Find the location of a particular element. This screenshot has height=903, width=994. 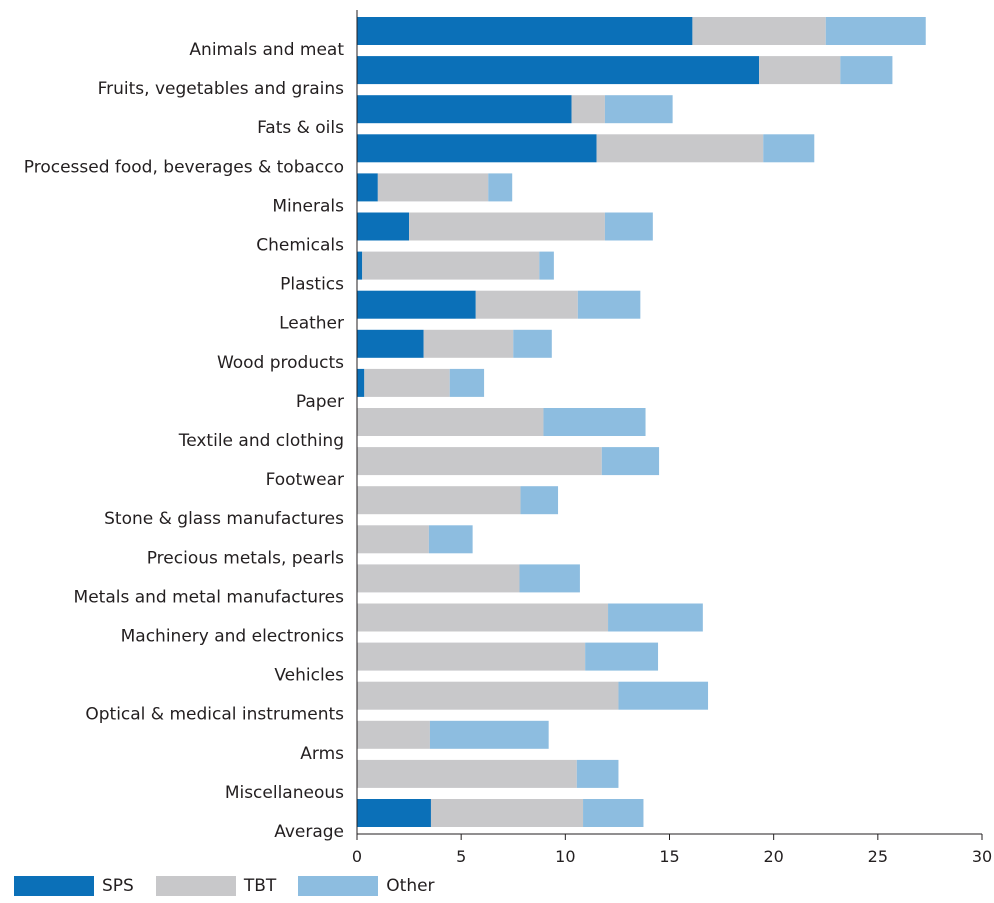

category-label: Arms is located at coordinates (322, 754).